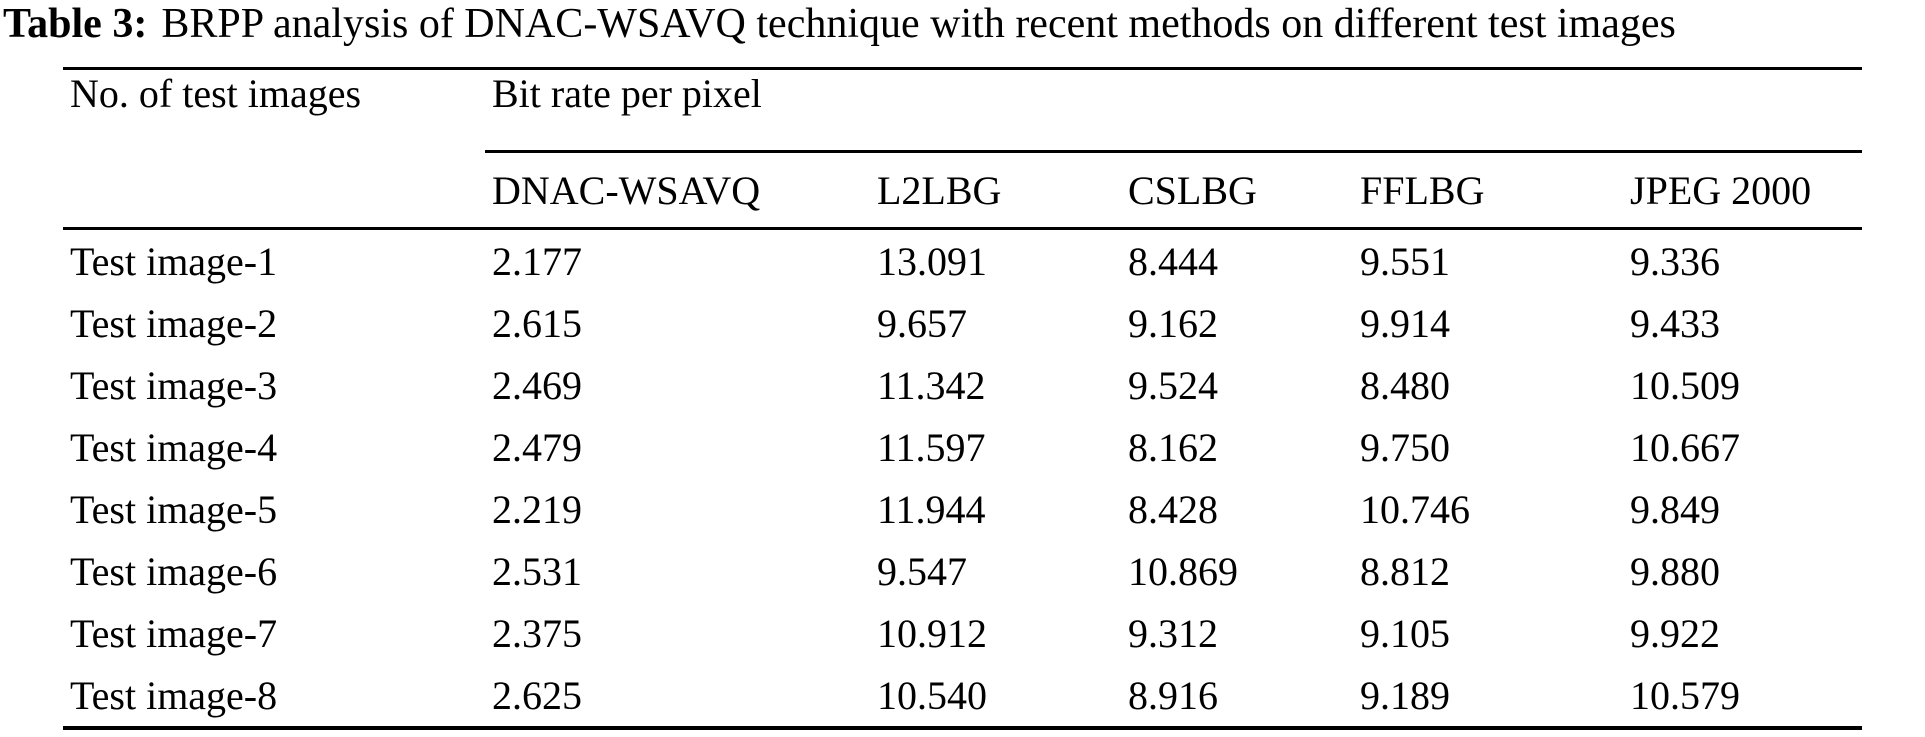  Describe the element at coordinates (1675, 261) in the screenshot. I see `value-cell: 9.336` at that location.